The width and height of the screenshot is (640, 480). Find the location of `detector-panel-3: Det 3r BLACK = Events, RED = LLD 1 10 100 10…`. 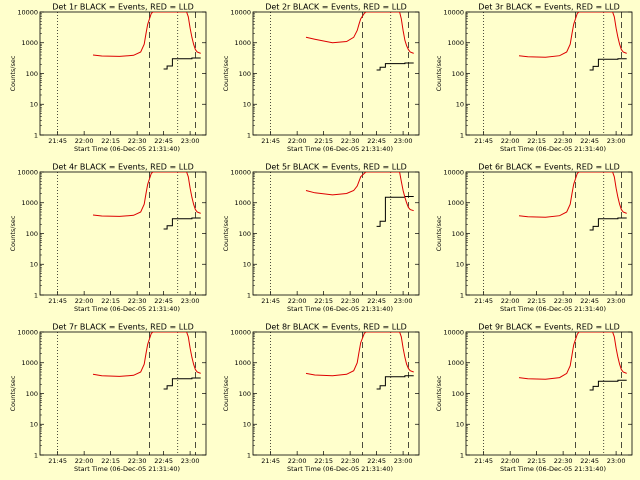

detector-panel-3: Det 3r BLACK = Events, RED = LLD 1 10 100 10… is located at coordinates (532, 80).